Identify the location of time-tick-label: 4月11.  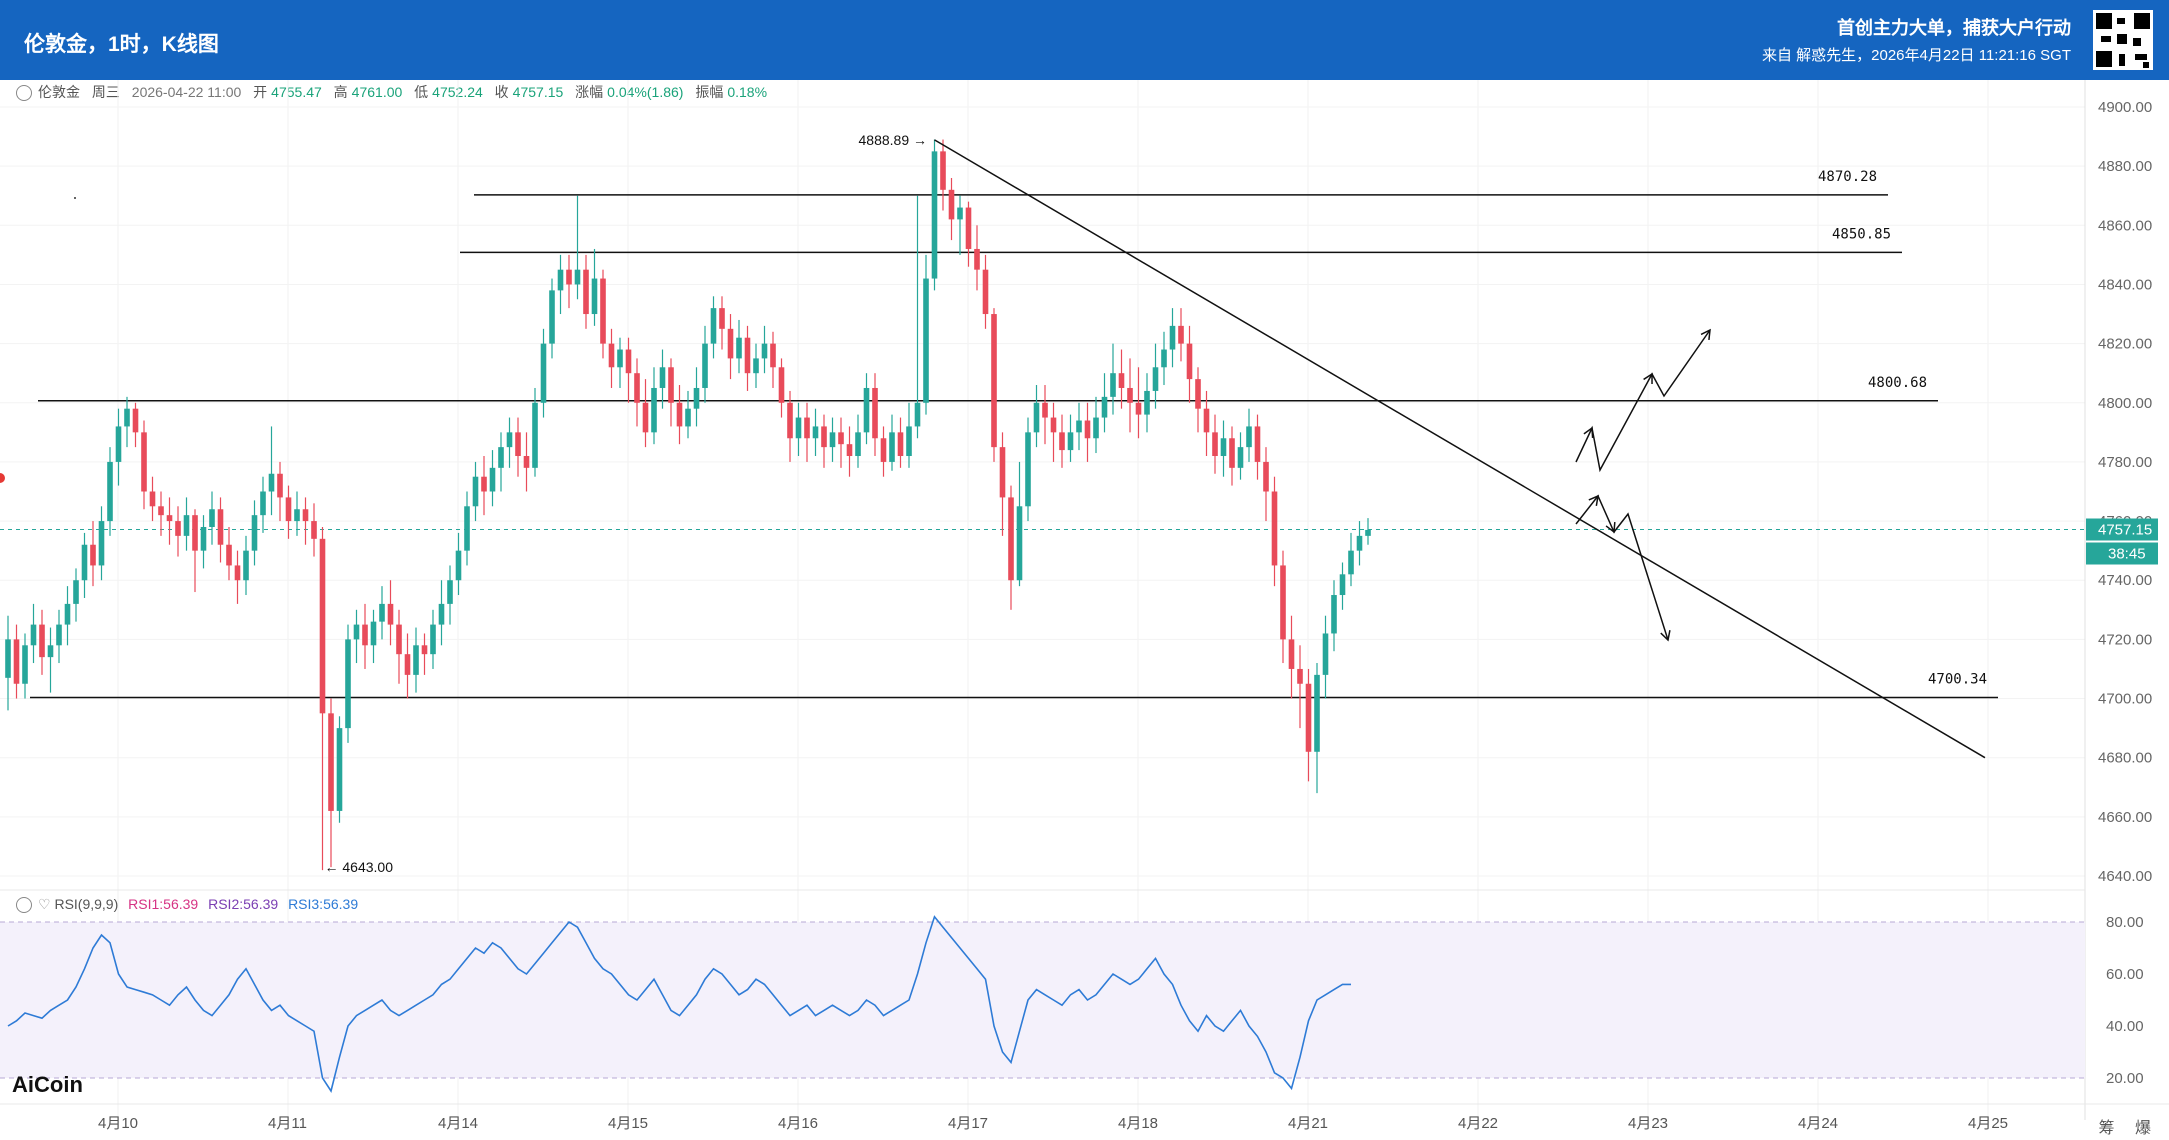
(287, 1123).